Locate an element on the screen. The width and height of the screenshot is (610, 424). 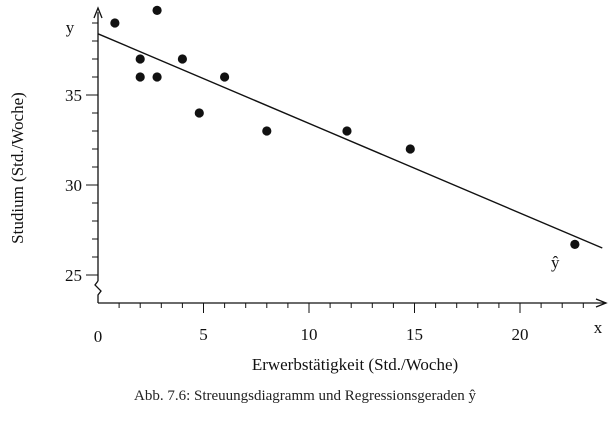
axis-break-mark is located at coordinates (98, 291).